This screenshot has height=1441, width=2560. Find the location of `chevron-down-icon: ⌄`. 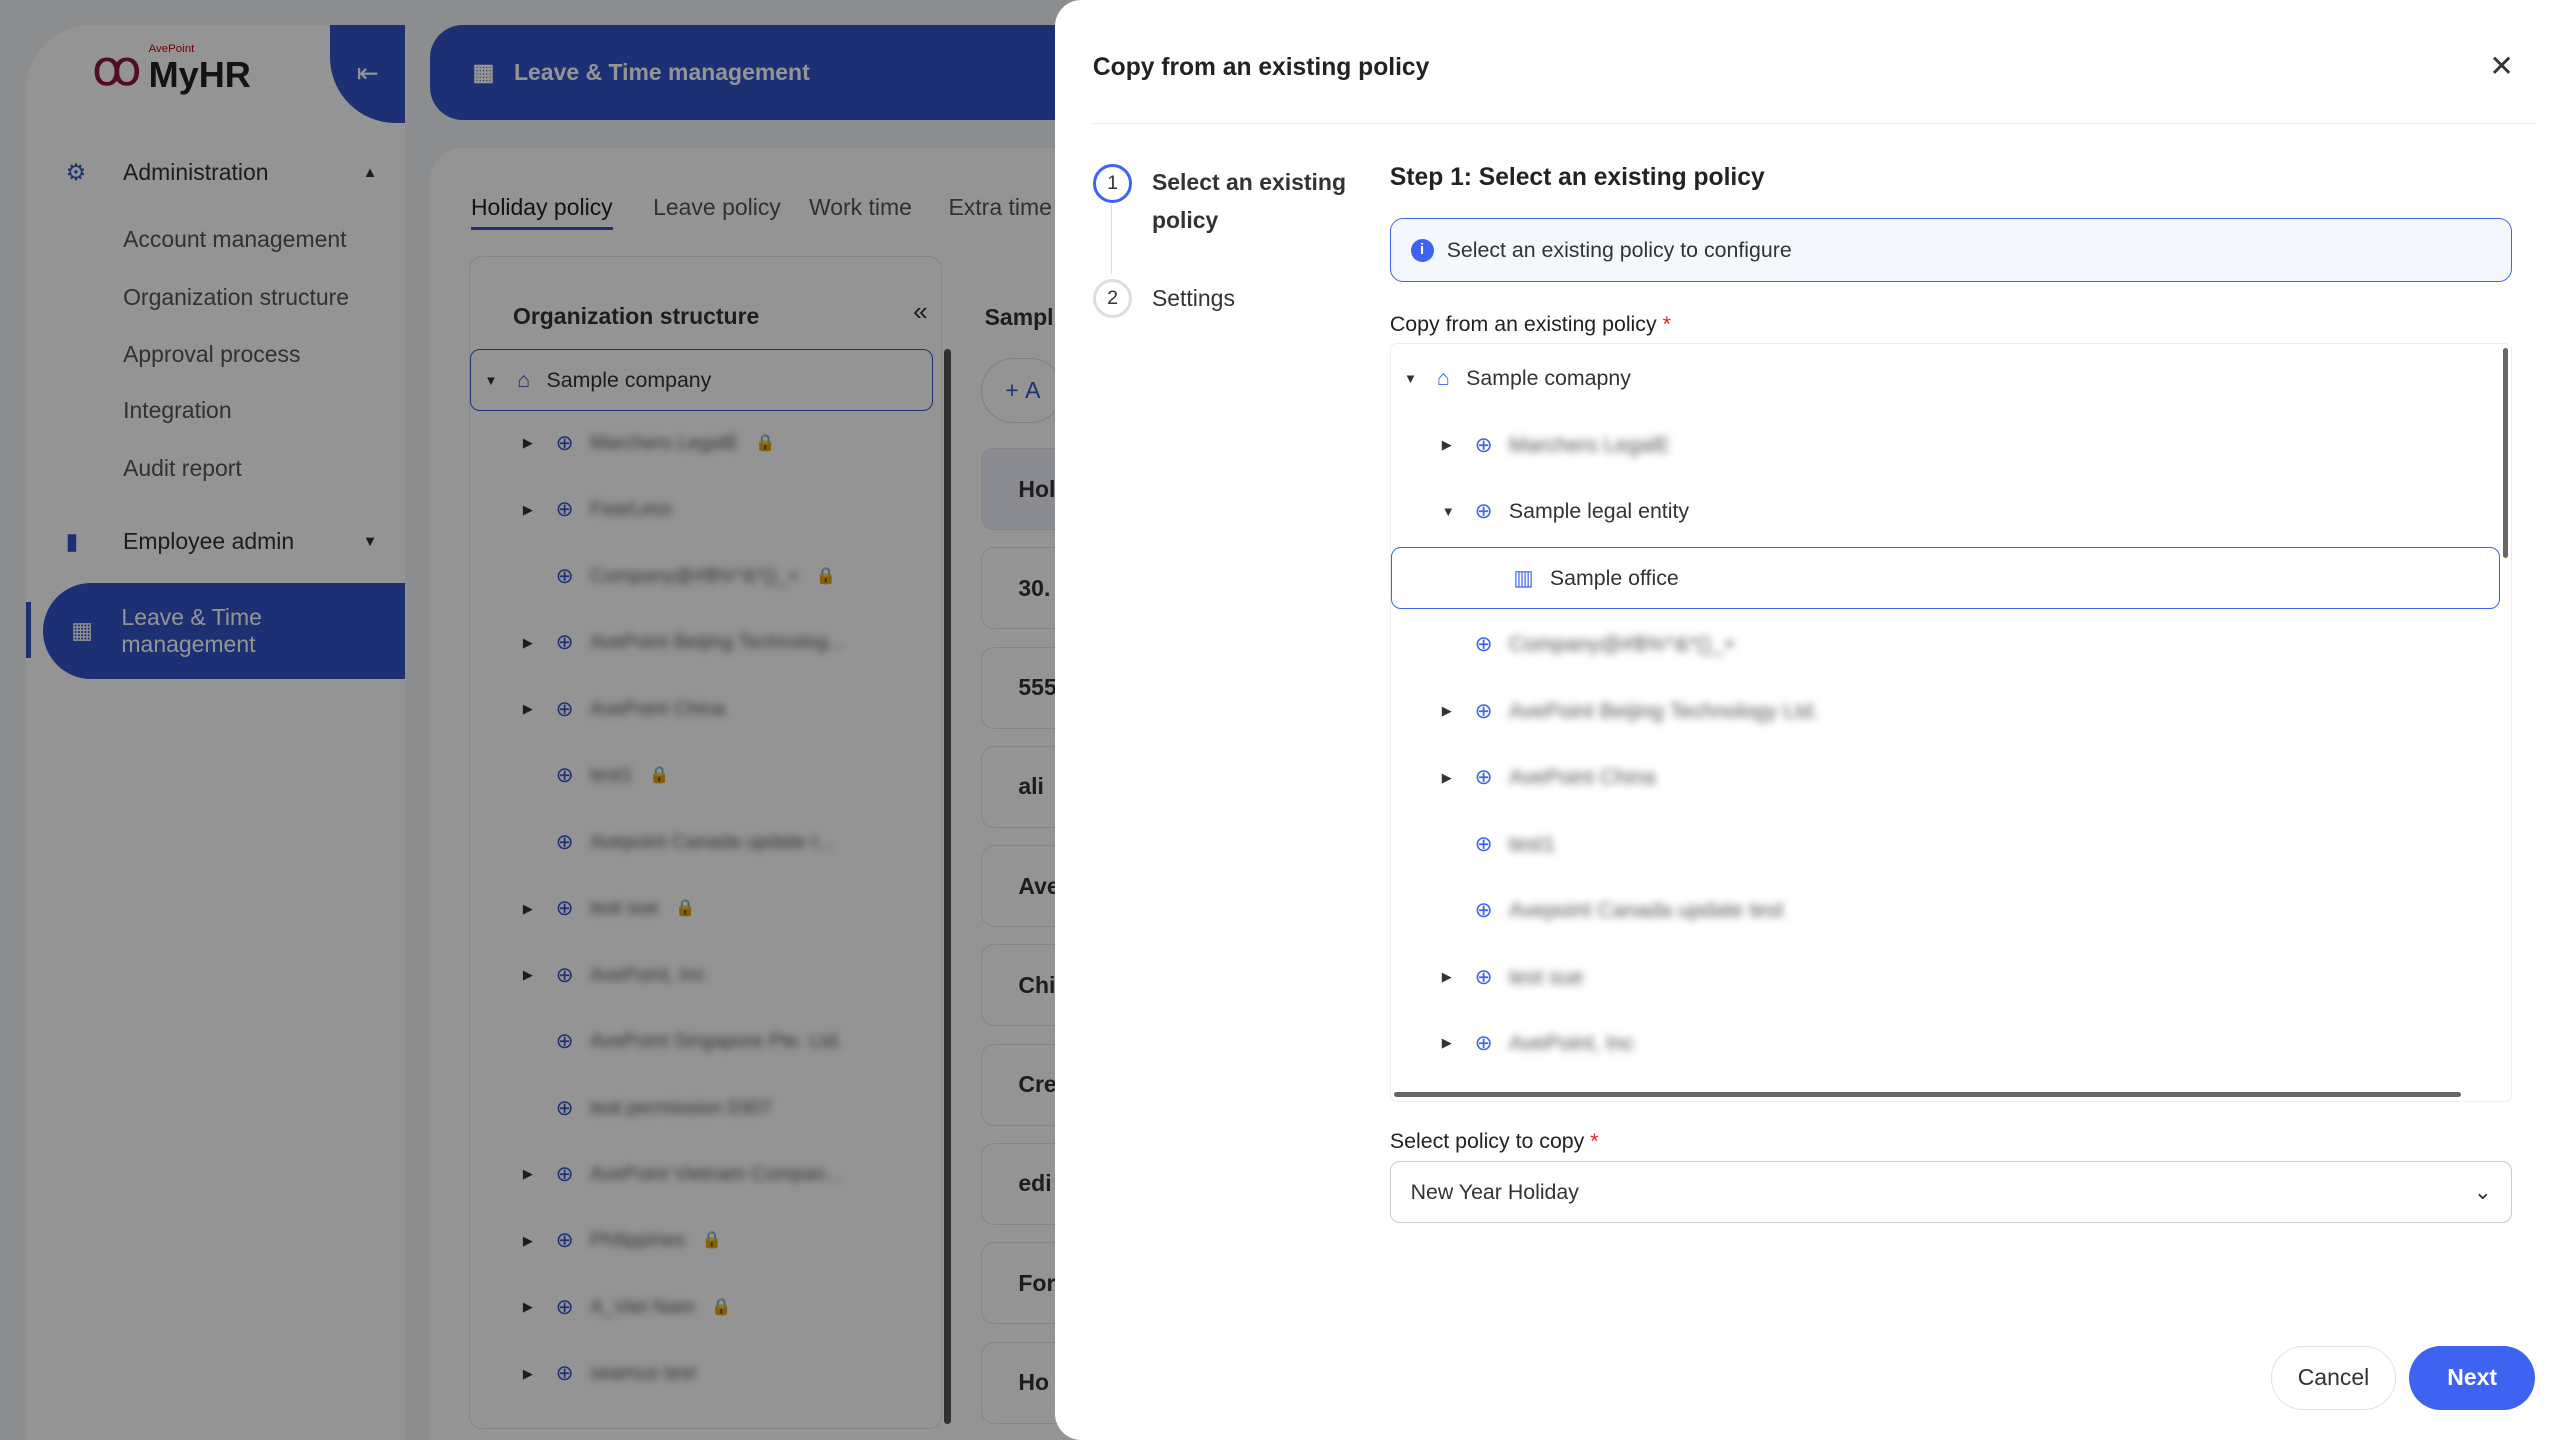

chevron-down-icon: ⌄ is located at coordinates (2482, 1191).